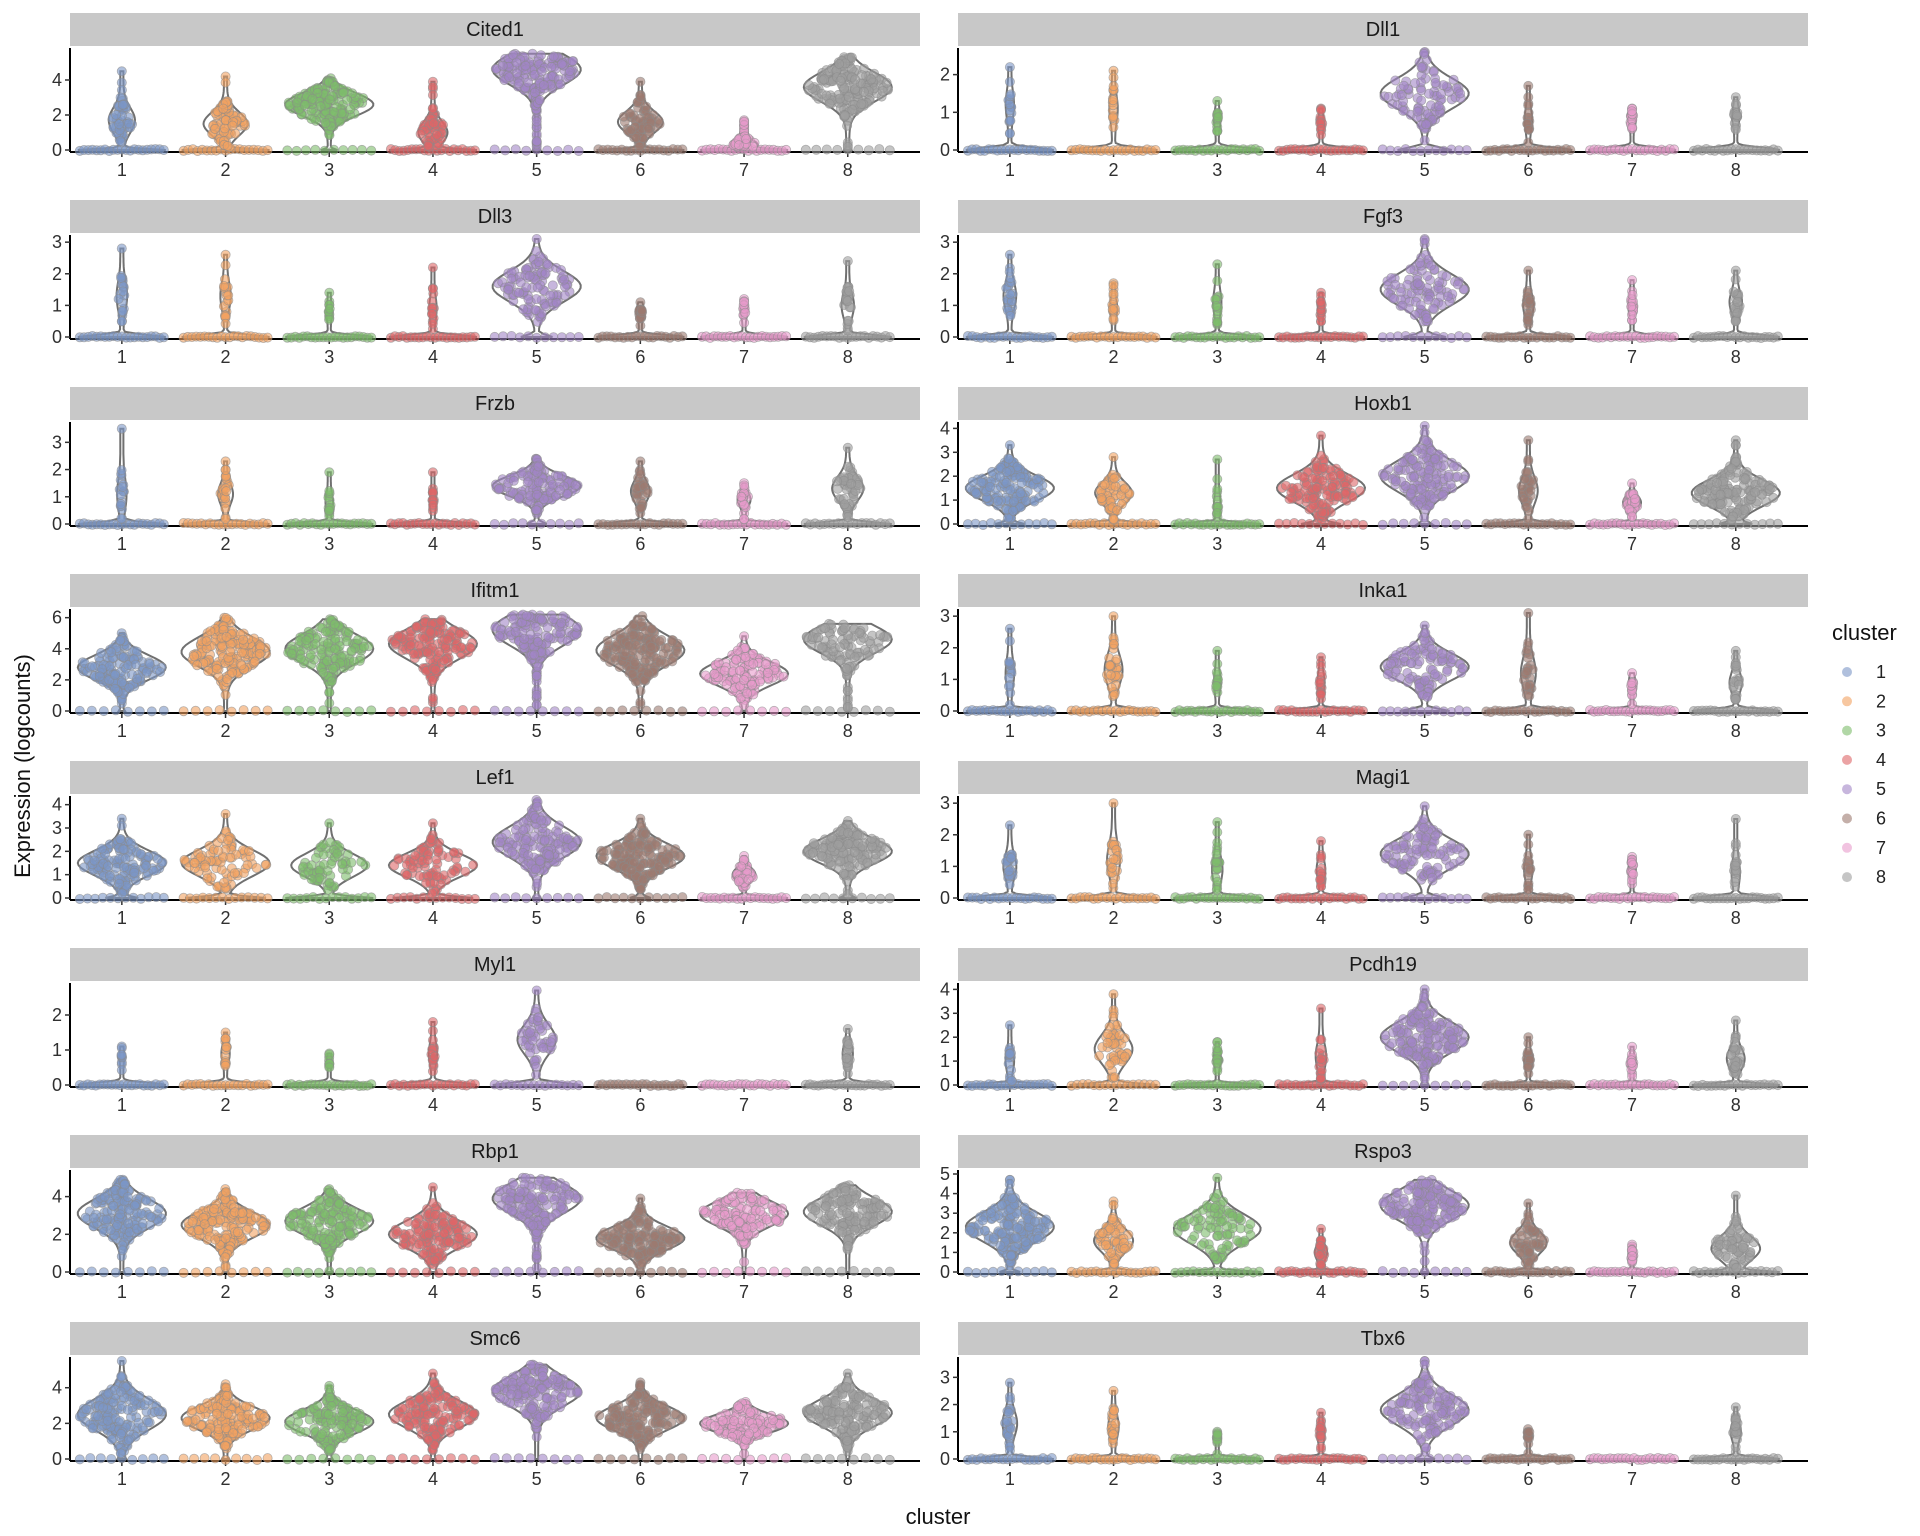  Describe the element at coordinates (945, 452) in the screenshot. I see `y-tick-label: 3` at that location.